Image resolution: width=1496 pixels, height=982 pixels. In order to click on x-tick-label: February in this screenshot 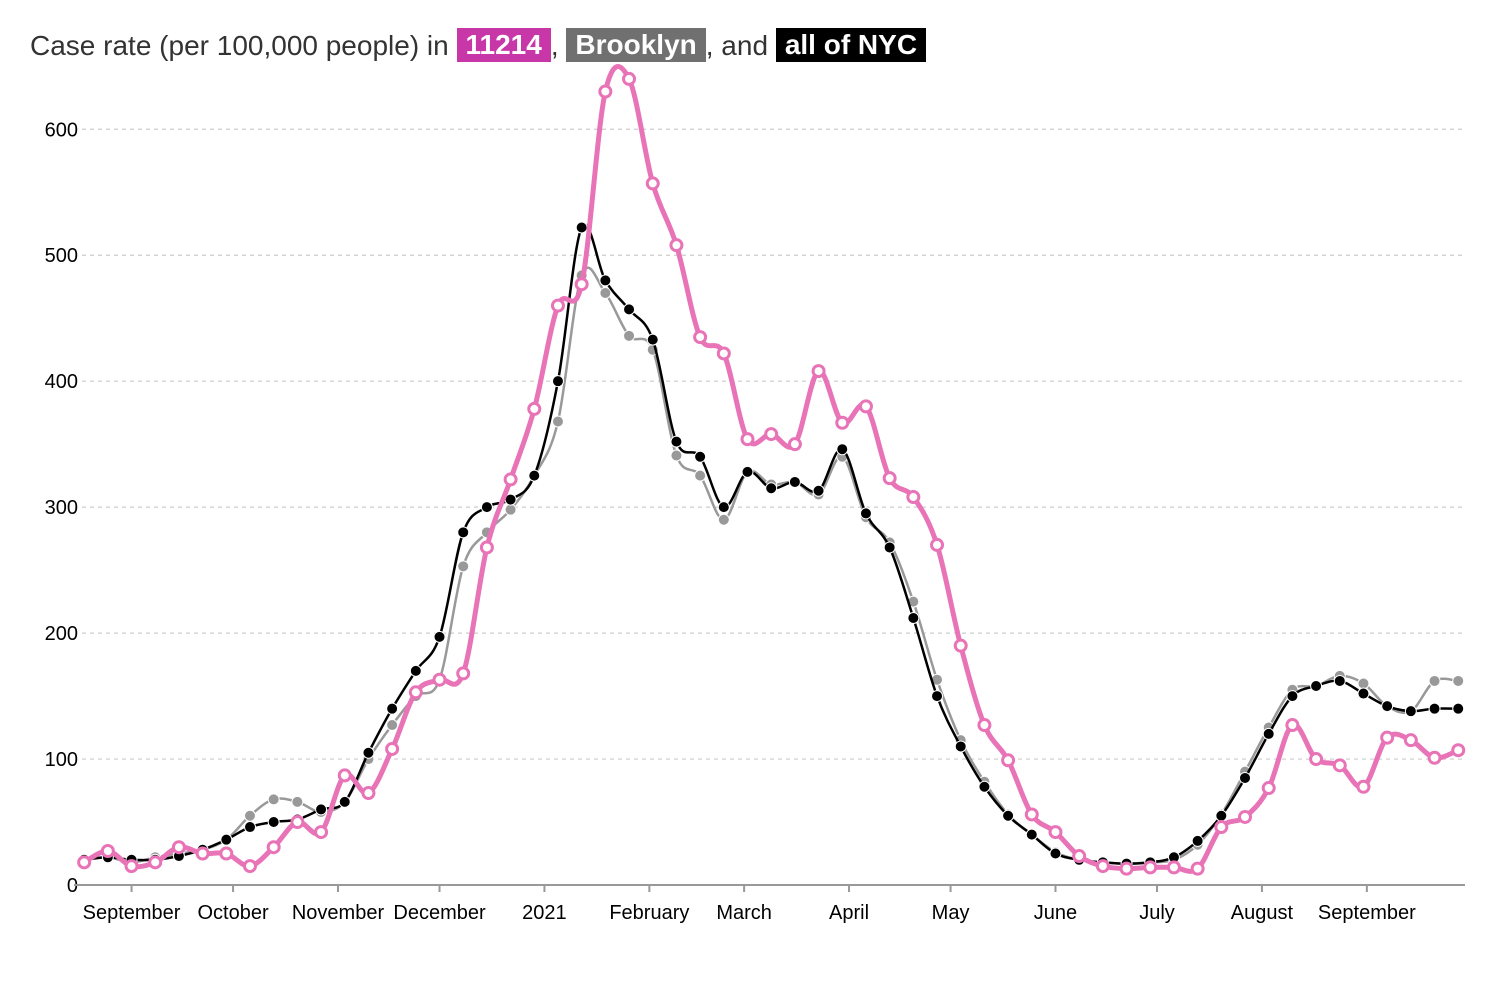, I will do `click(649, 913)`.